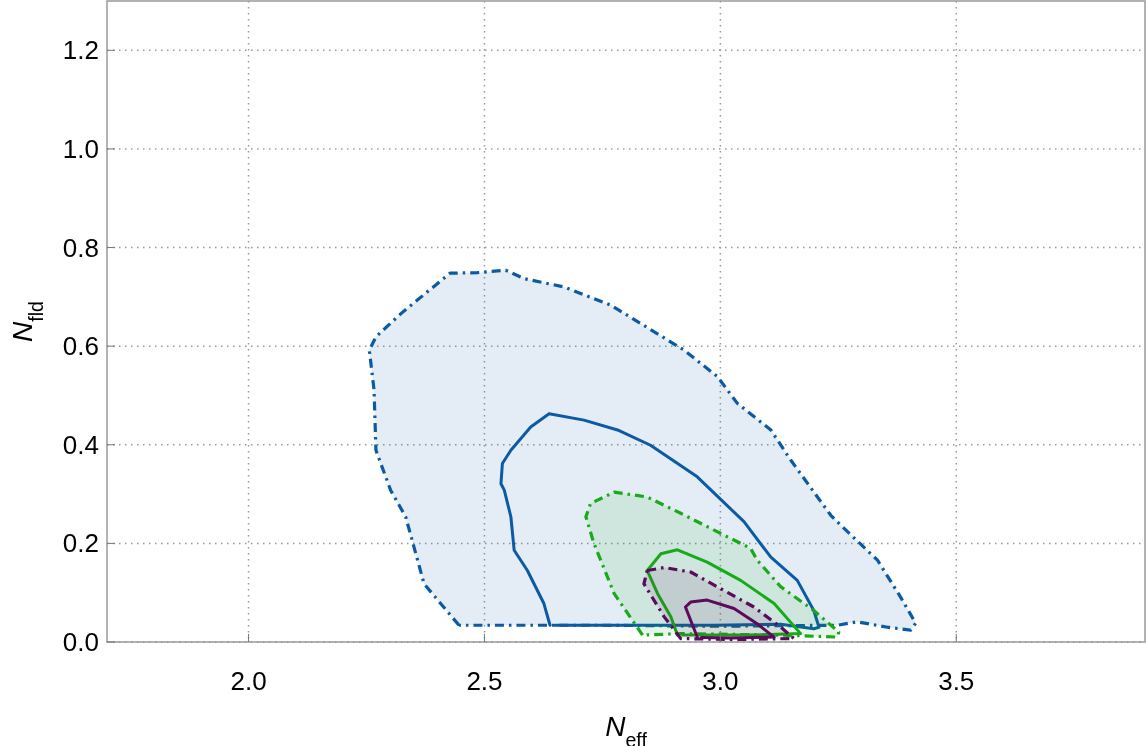 The image size is (1146, 746). Describe the element at coordinates (80, 444) in the screenshot. I see `y-tick-label: 0.4` at that location.